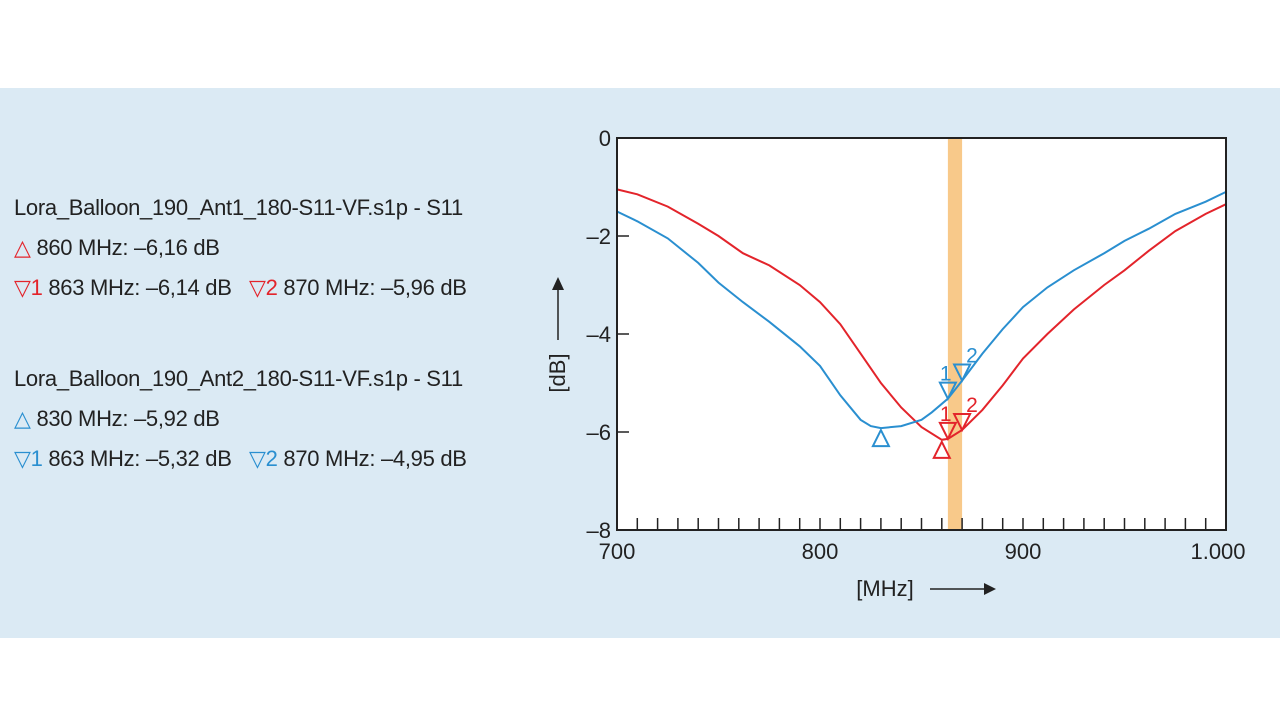 The width and height of the screenshot is (1280, 721). I want to click on marker-value: 863 MHz: –5,32 dB, so click(140, 458).